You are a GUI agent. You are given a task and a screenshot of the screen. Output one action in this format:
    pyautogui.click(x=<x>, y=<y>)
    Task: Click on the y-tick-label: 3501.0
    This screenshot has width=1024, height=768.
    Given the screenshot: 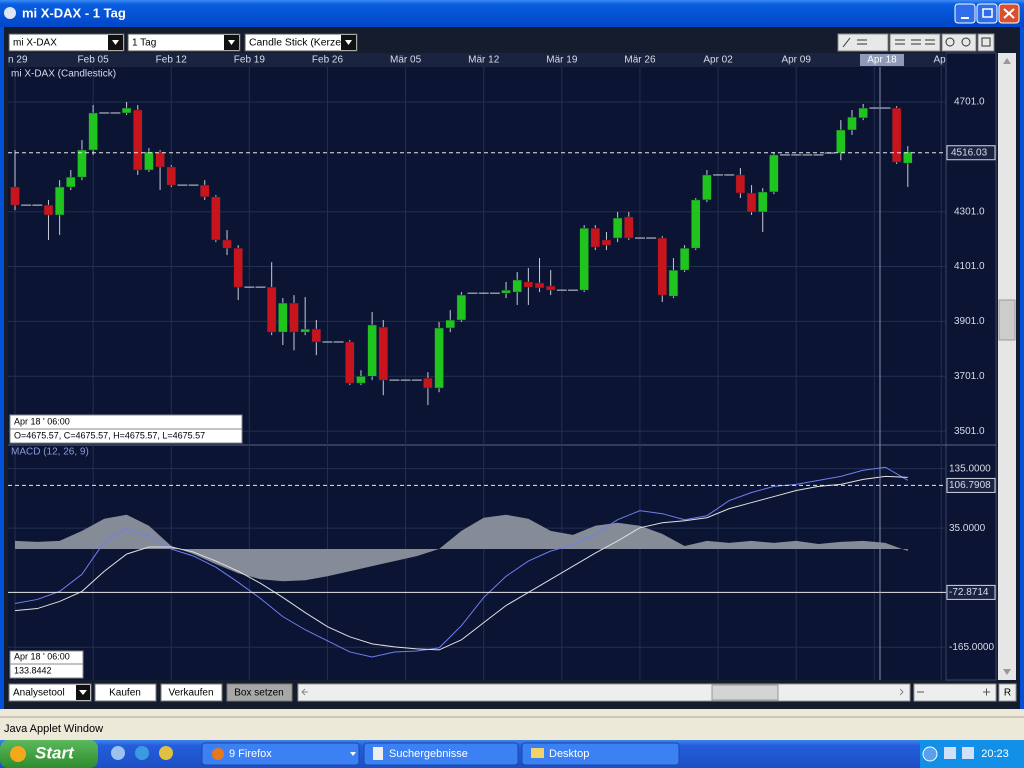 What is the action you would take?
    pyautogui.click(x=969, y=431)
    